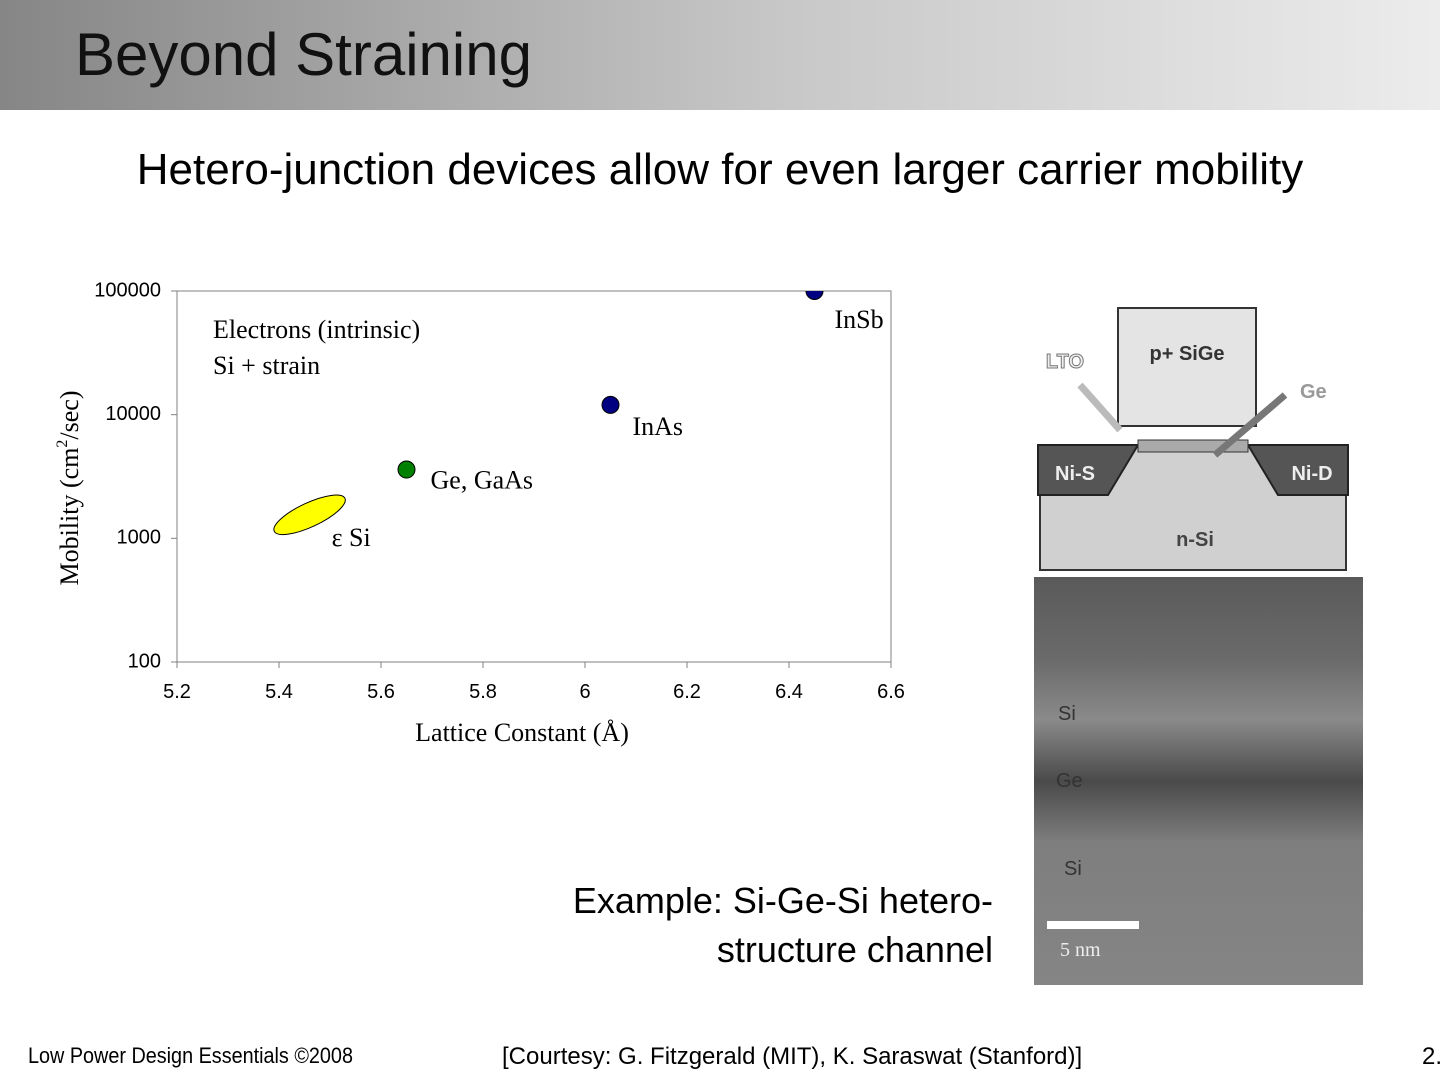 This screenshot has height=1080, width=1440. I want to click on y-axis-label-sup: 2, so click(62, 444).